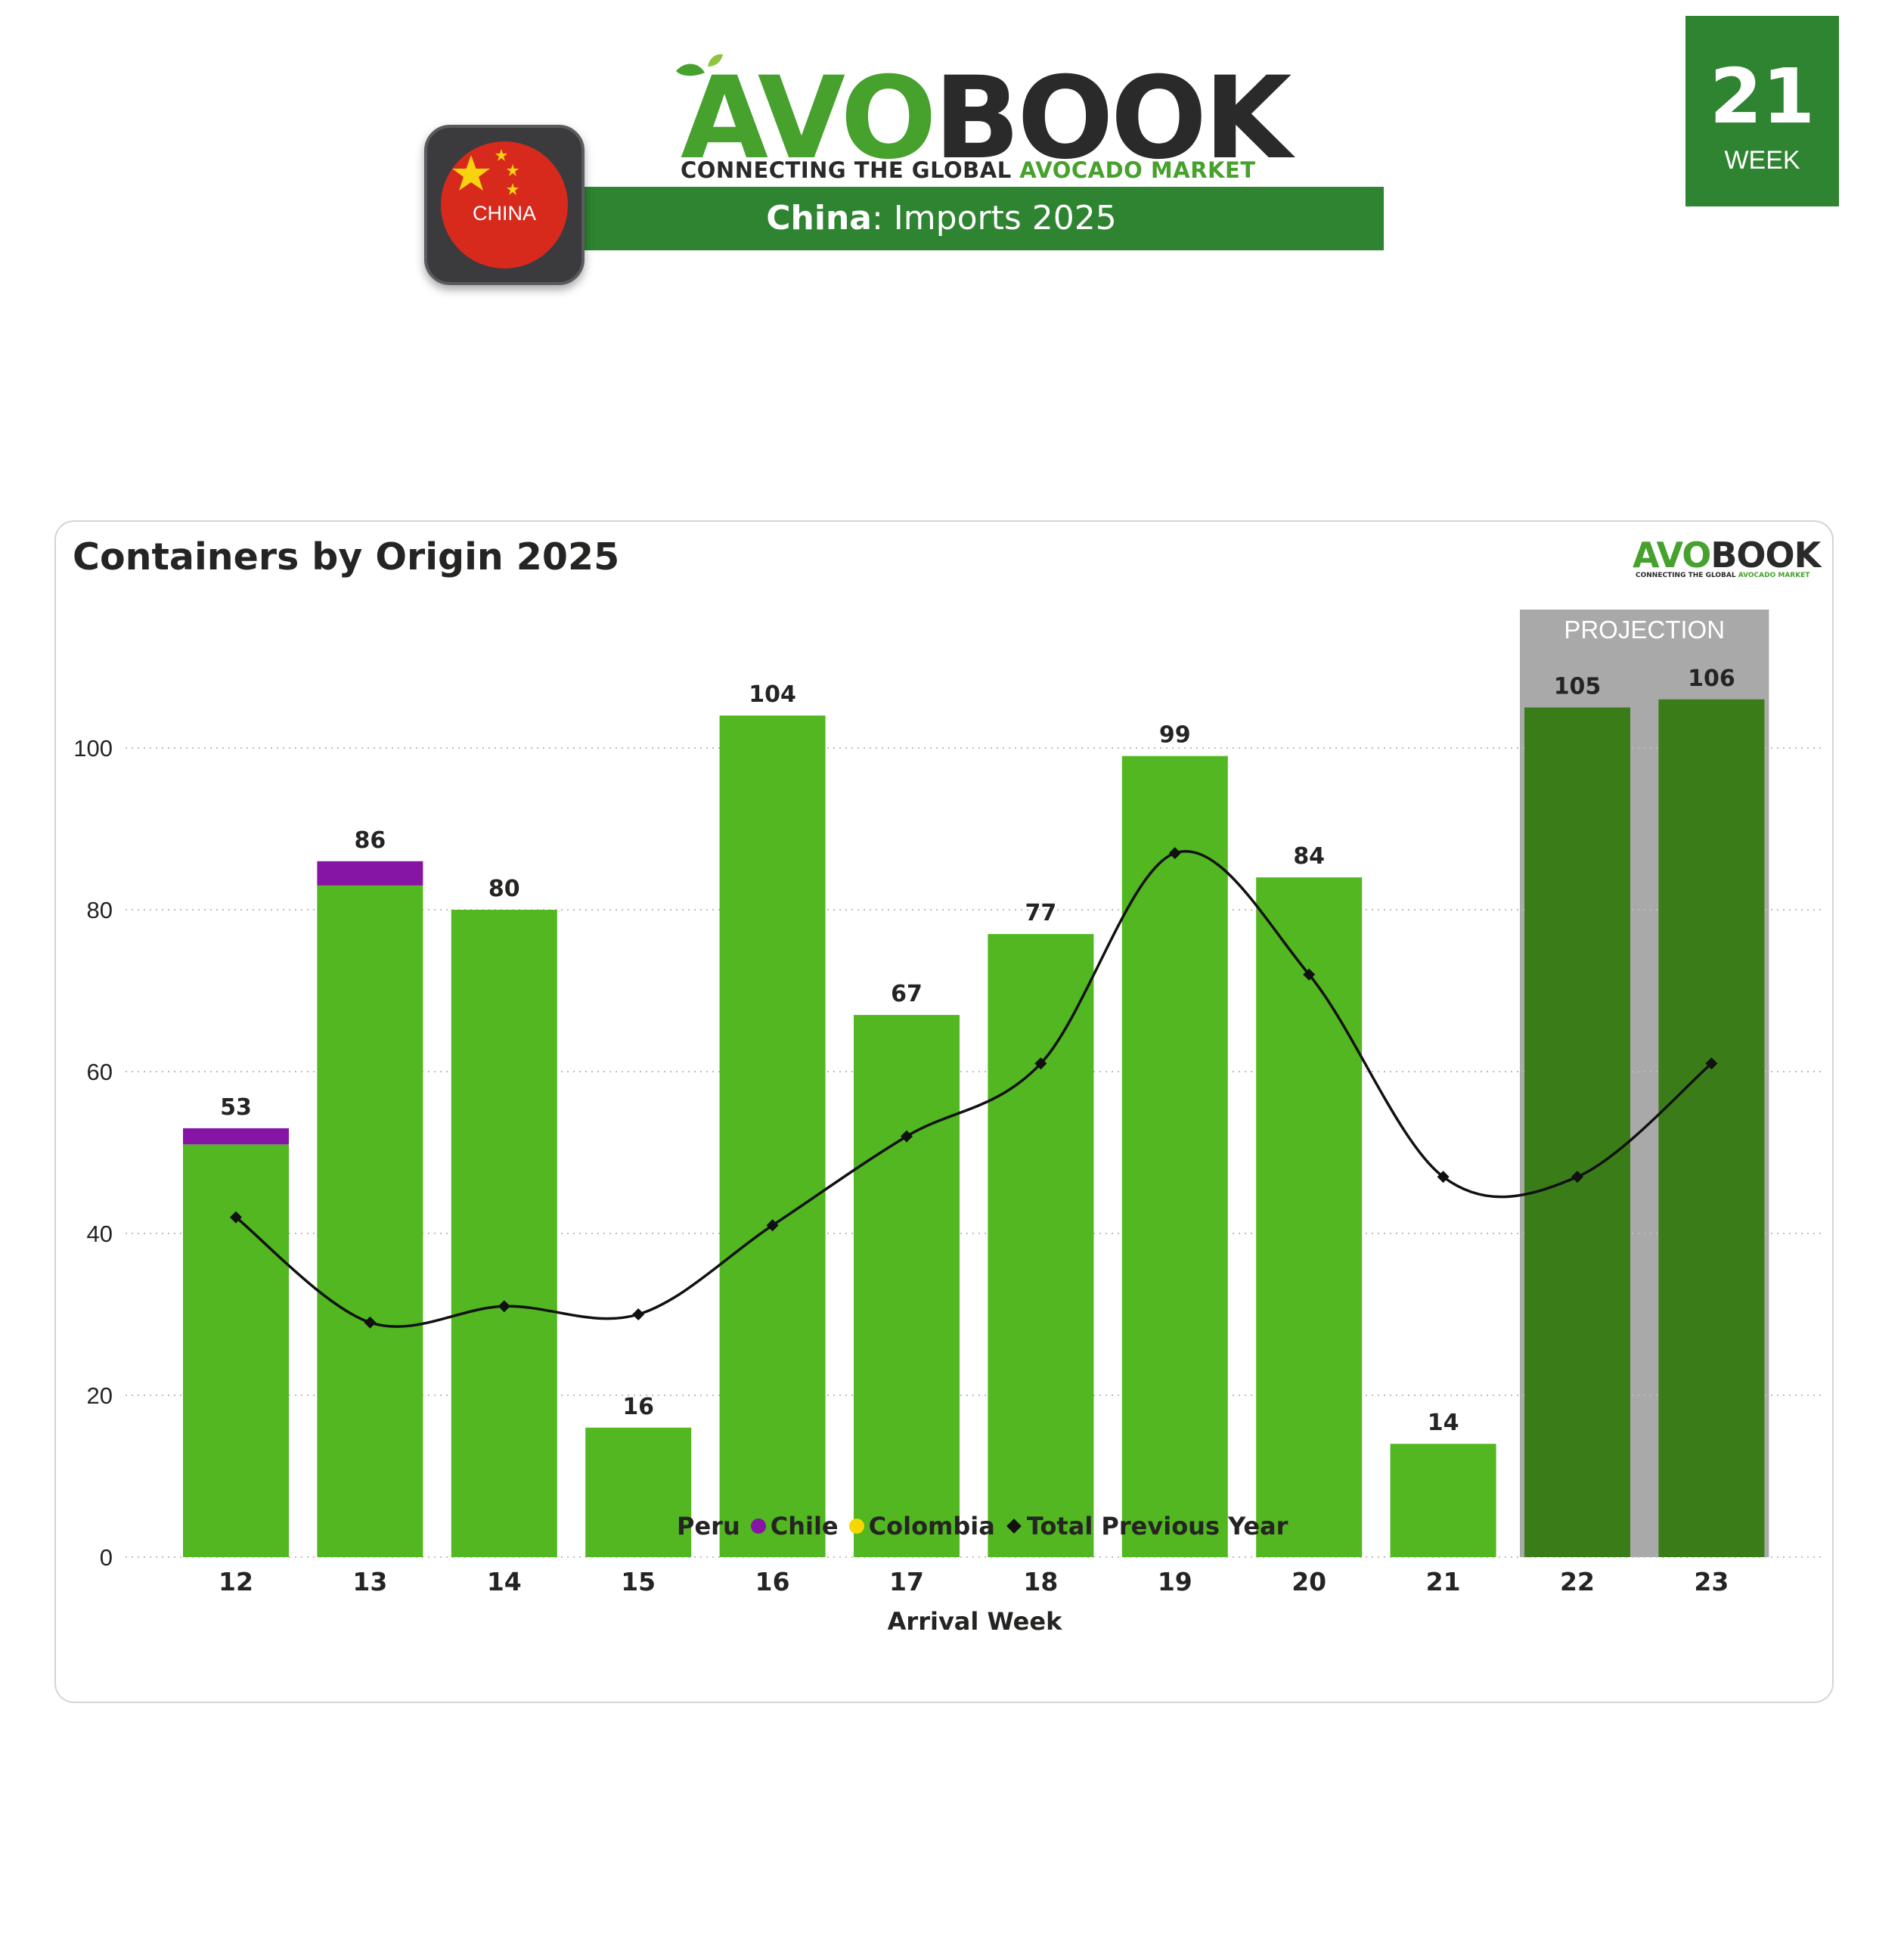  I want to click on legend-diamond-previous-year, so click(1014, 1526).